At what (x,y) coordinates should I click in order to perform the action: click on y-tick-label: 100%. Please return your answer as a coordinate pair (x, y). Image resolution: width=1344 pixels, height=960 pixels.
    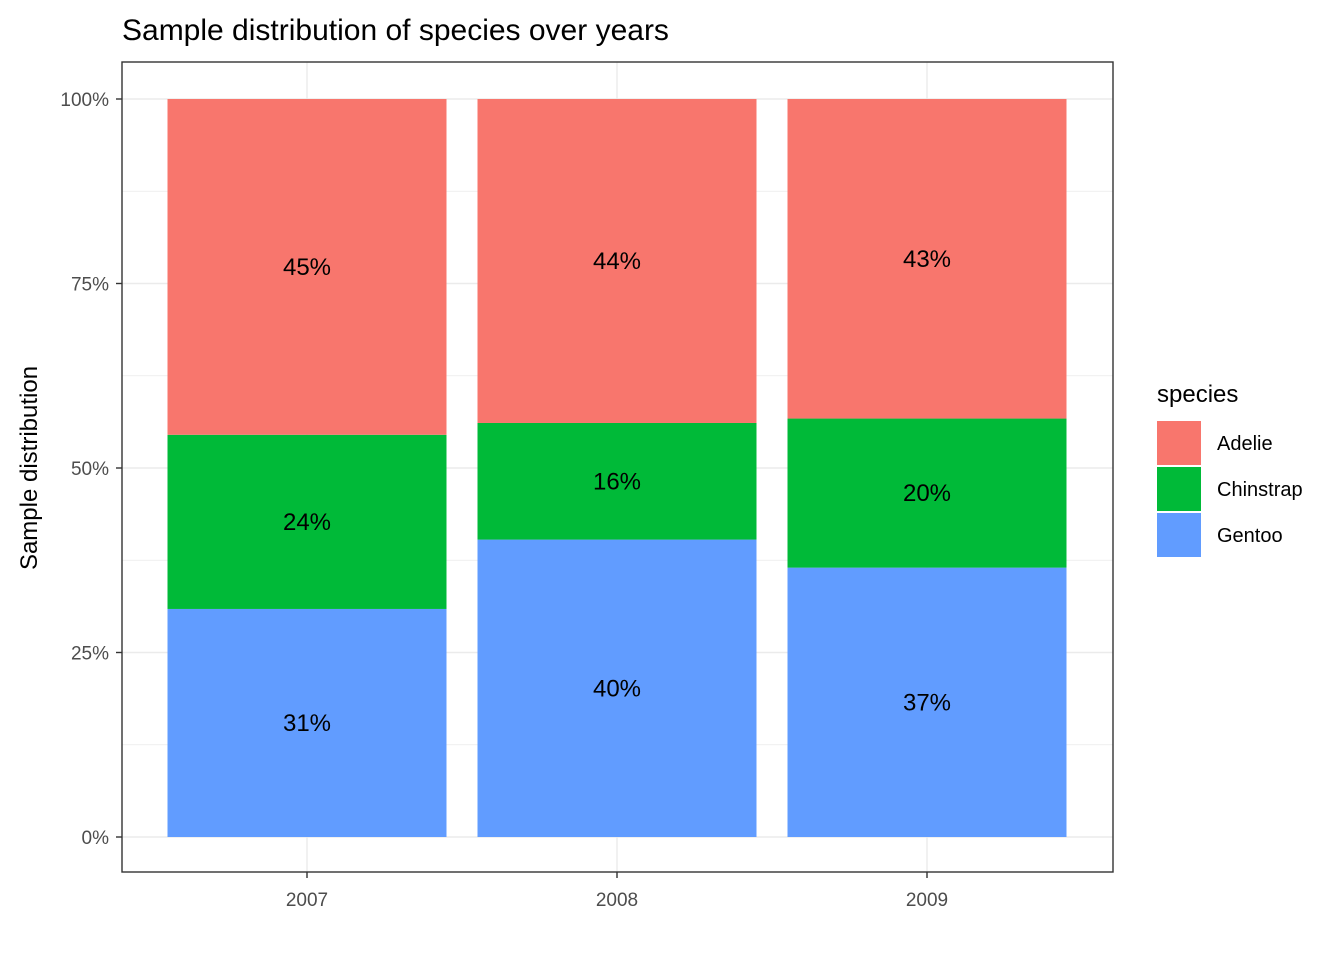
    Looking at the image, I should click on (84, 100).